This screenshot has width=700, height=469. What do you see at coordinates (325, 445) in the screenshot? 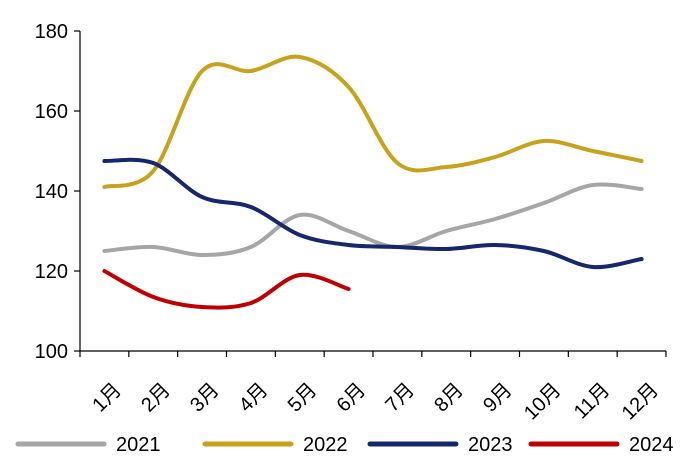
I see `legend-label-2022: 2022` at bounding box center [325, 445].